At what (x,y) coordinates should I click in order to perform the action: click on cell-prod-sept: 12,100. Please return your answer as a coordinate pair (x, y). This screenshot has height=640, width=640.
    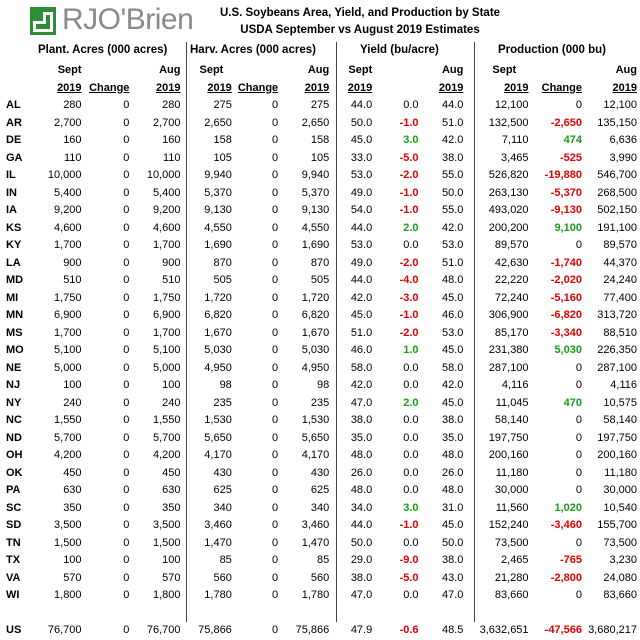
    Looking at the image, I should click on (511, 105).